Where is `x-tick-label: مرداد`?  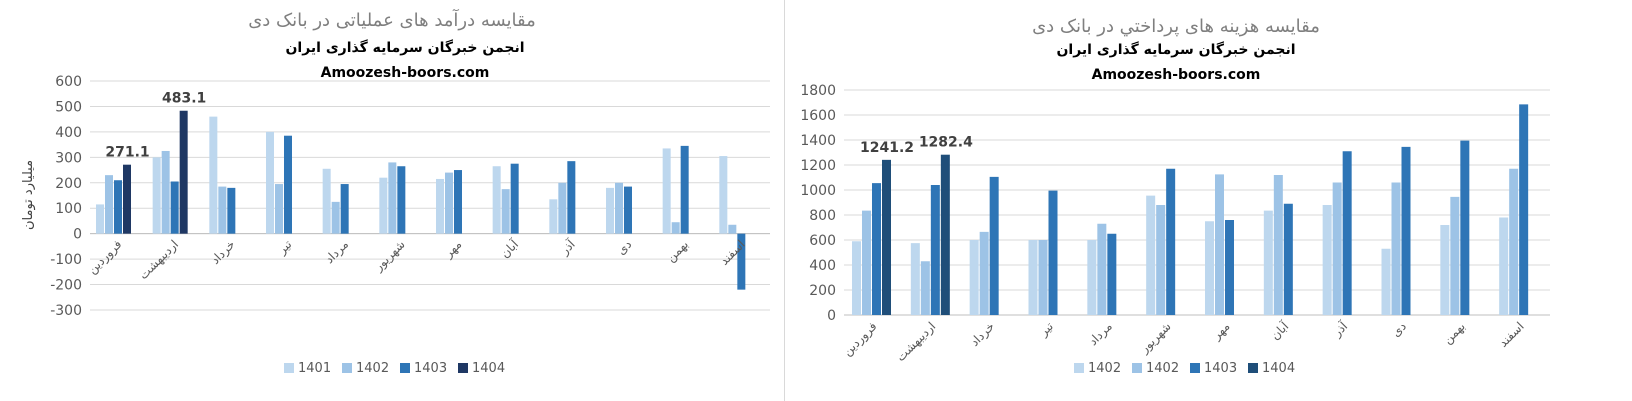 x-tick-label: مرداد is located at coordinates (1101, 334).